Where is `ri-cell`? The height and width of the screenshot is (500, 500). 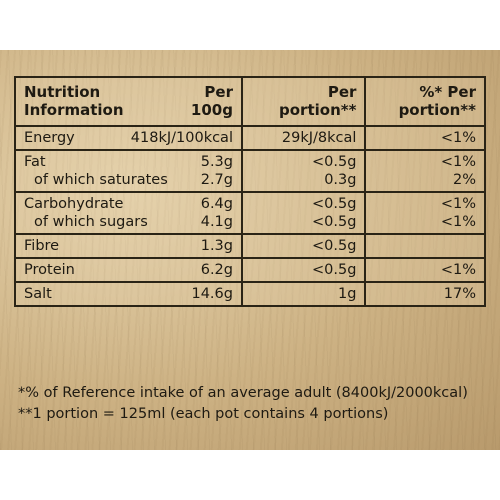 ri-cell is located at coordinates (424, 246).